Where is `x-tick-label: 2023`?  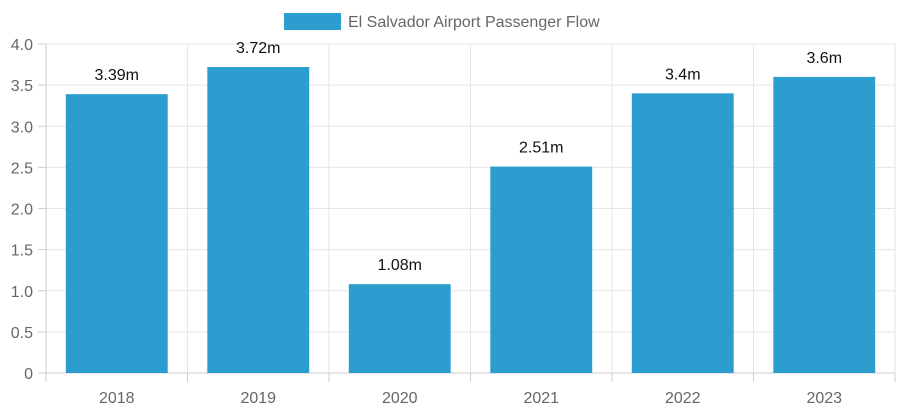 x-tick-label: 2023 is located at coordinates (824, 398).